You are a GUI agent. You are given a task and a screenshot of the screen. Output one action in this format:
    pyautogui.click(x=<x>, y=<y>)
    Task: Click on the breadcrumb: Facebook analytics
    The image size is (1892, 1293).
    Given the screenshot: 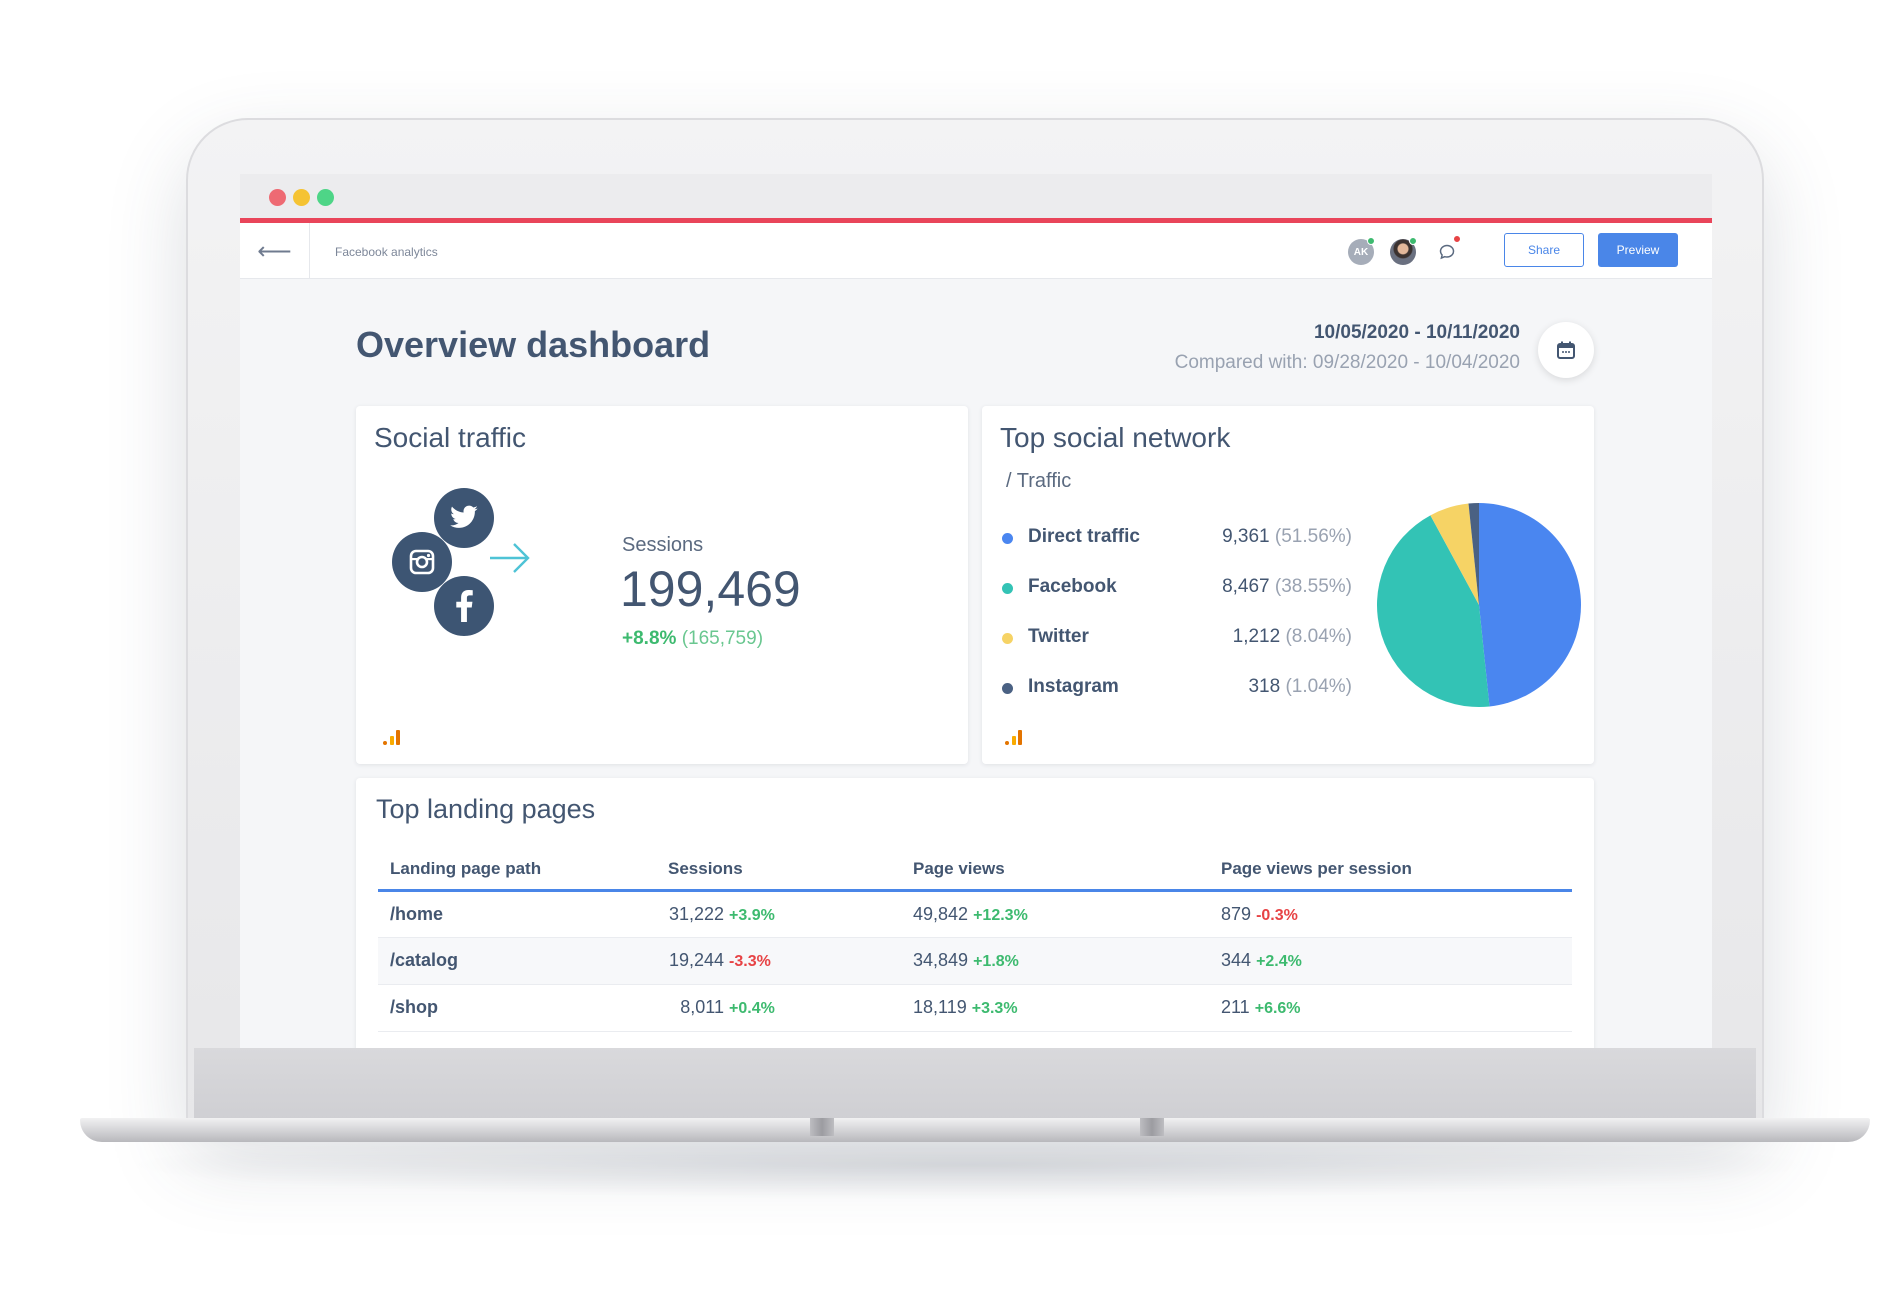 What is the action you would take?
    pyautogui.click(x=386, y=252)
    